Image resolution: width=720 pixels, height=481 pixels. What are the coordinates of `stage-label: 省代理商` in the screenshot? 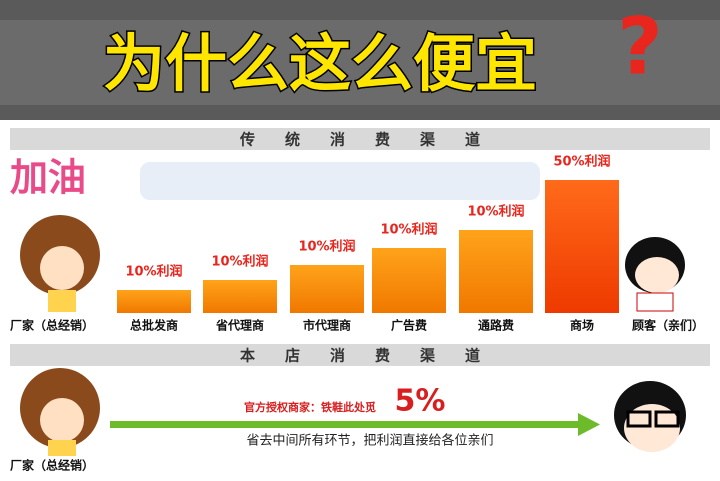 It's located at (239, 325).